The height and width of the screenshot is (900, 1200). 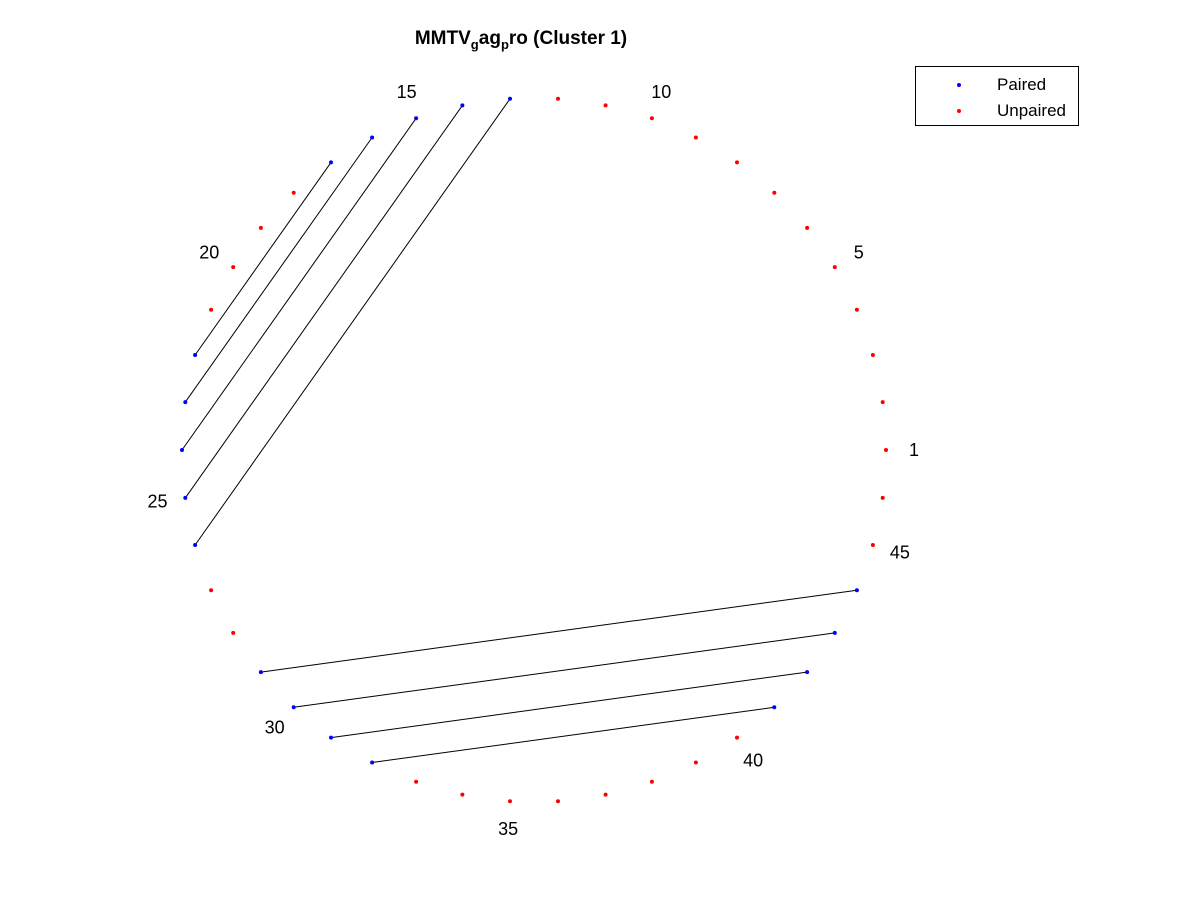 What do you see at coordinates (959, 85) in the screenshot?
I see `paired-marker-icon` at bounding box center [959, 85].